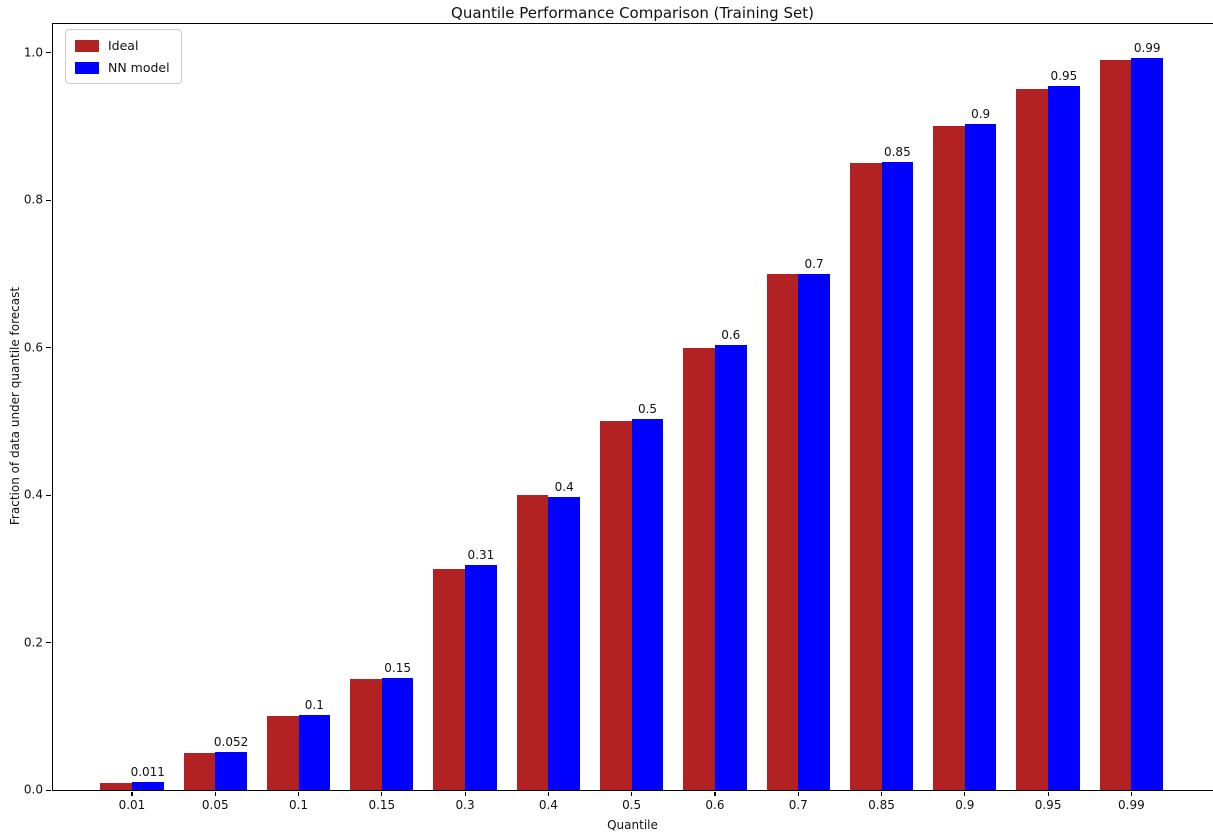 The height and width of the screenshot is (835, 1213). What do you see at coordinates (647, 409) in the screenshot?
I see `bar-value-label: 0.5` at bounding box center [647, 409].